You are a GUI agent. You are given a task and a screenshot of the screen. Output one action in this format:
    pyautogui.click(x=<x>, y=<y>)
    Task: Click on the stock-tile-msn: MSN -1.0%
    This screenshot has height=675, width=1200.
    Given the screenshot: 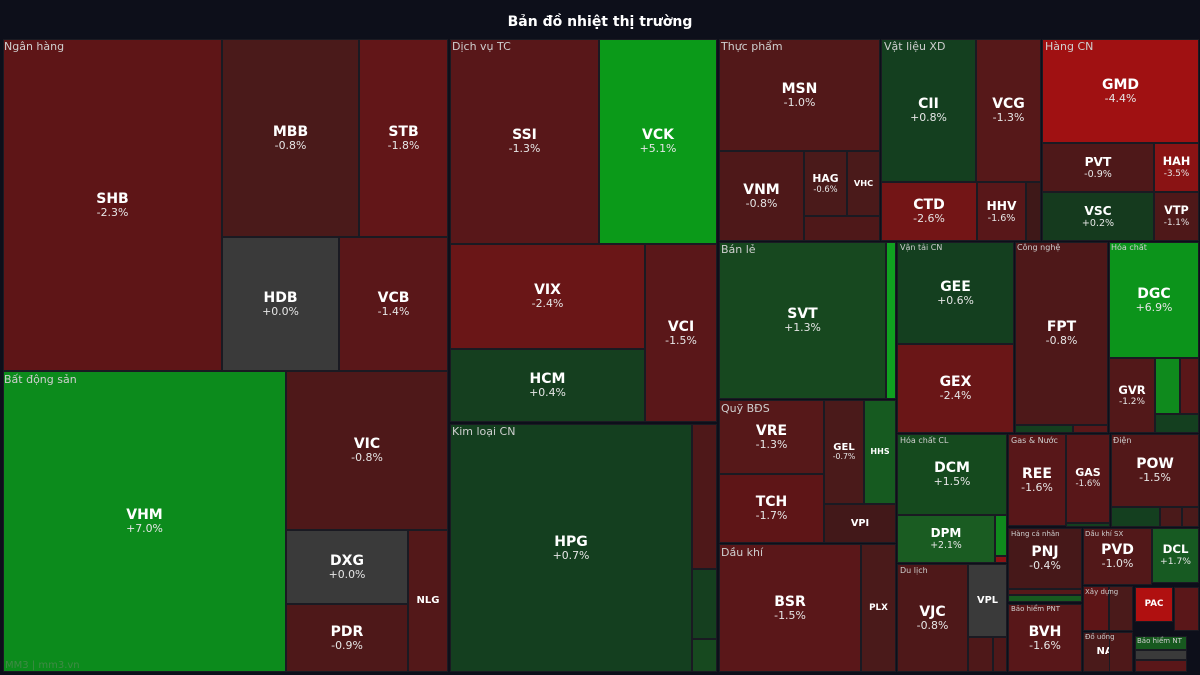 What is the action you would take?
    pyautogui.click(x=799, y=95)
    